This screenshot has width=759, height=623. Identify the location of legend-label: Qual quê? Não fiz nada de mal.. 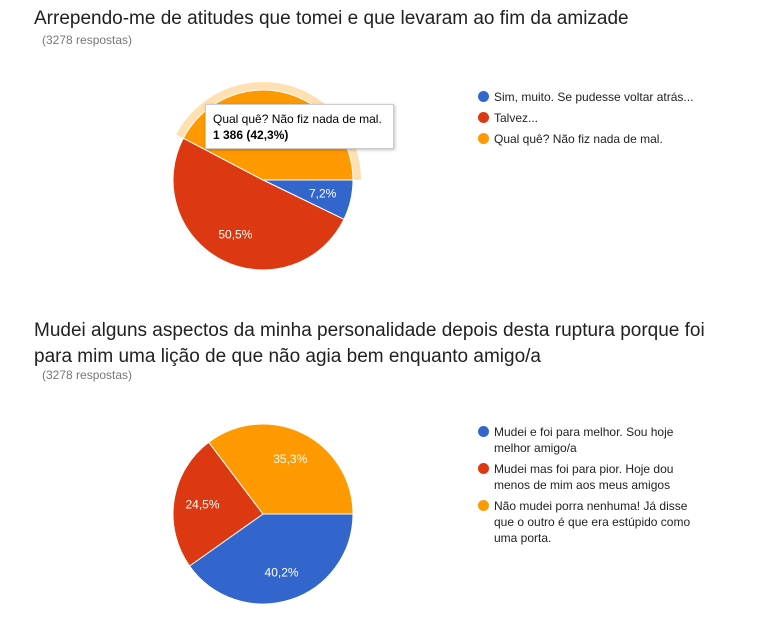
(578, 139).